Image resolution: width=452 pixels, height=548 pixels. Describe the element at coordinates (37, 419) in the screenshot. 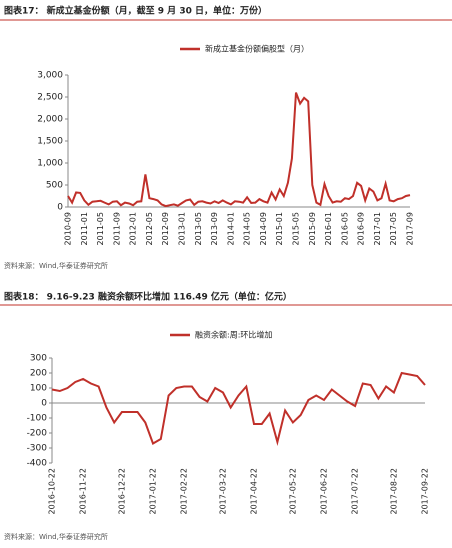

I see `y-tick-label: -100` at that location.